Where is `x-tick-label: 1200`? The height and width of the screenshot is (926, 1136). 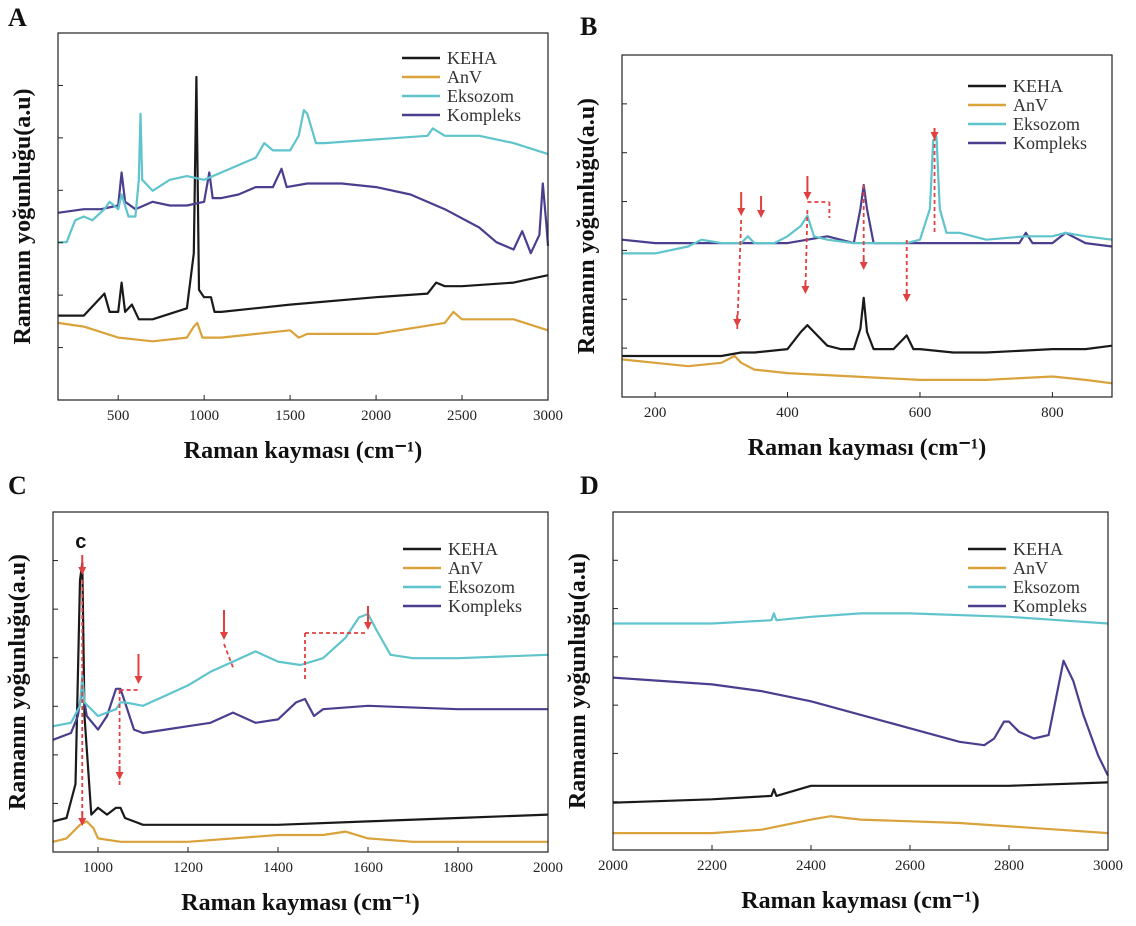 x-tick-label: 1200 is located at coordinates (188, 868).